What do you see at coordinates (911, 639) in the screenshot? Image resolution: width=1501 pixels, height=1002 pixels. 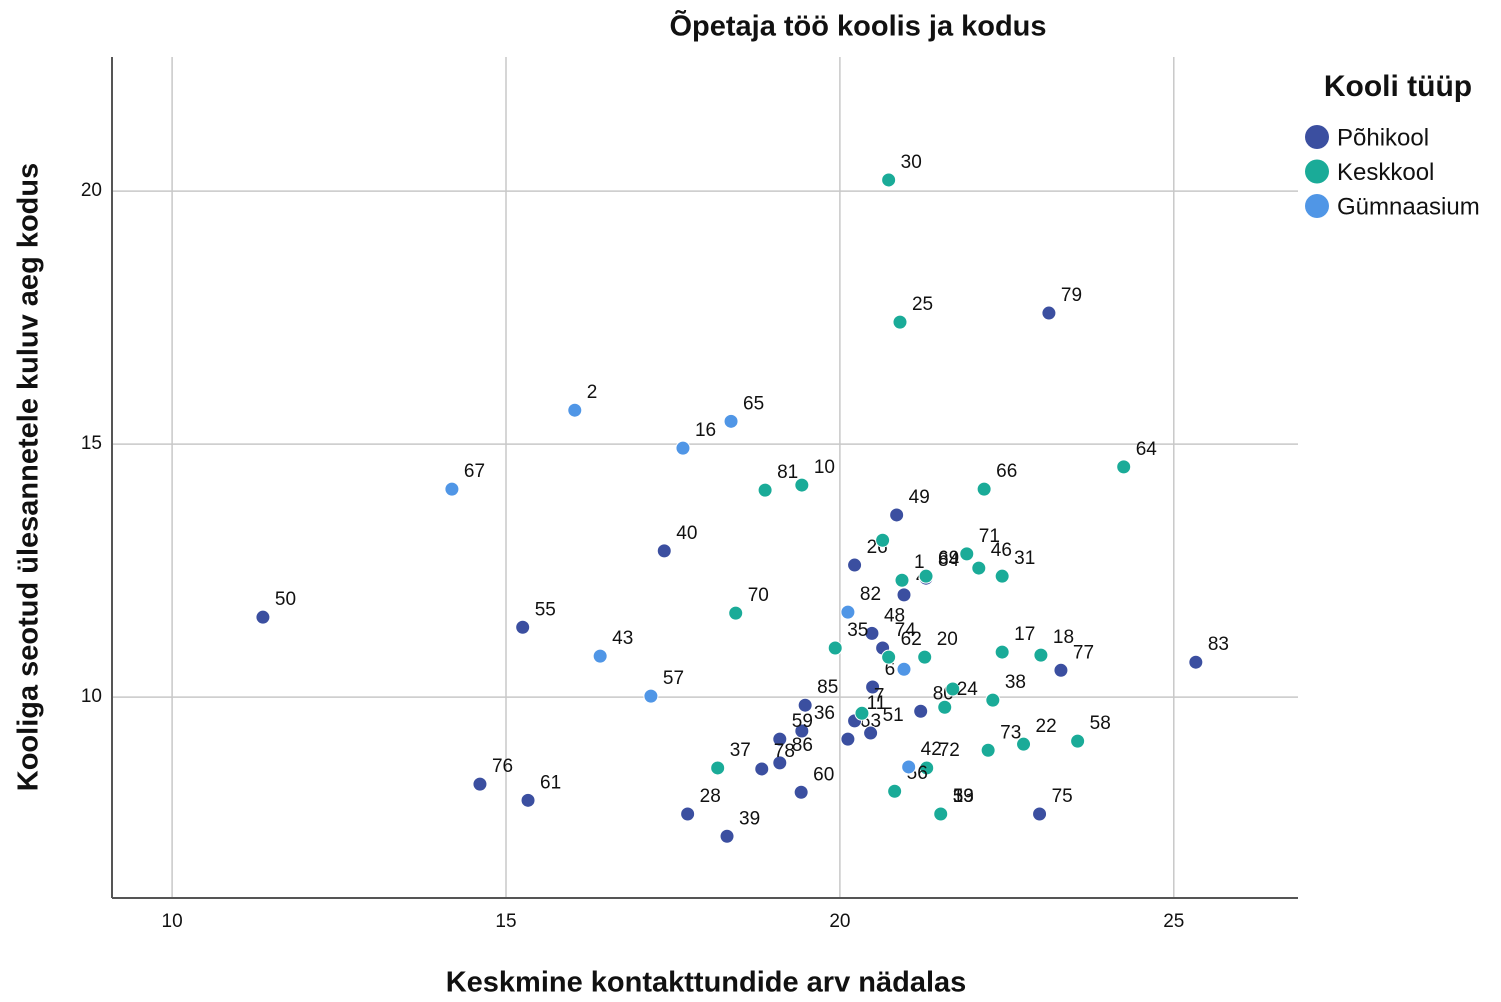 I see `point-label: 62` at bounding box center [911, 639].